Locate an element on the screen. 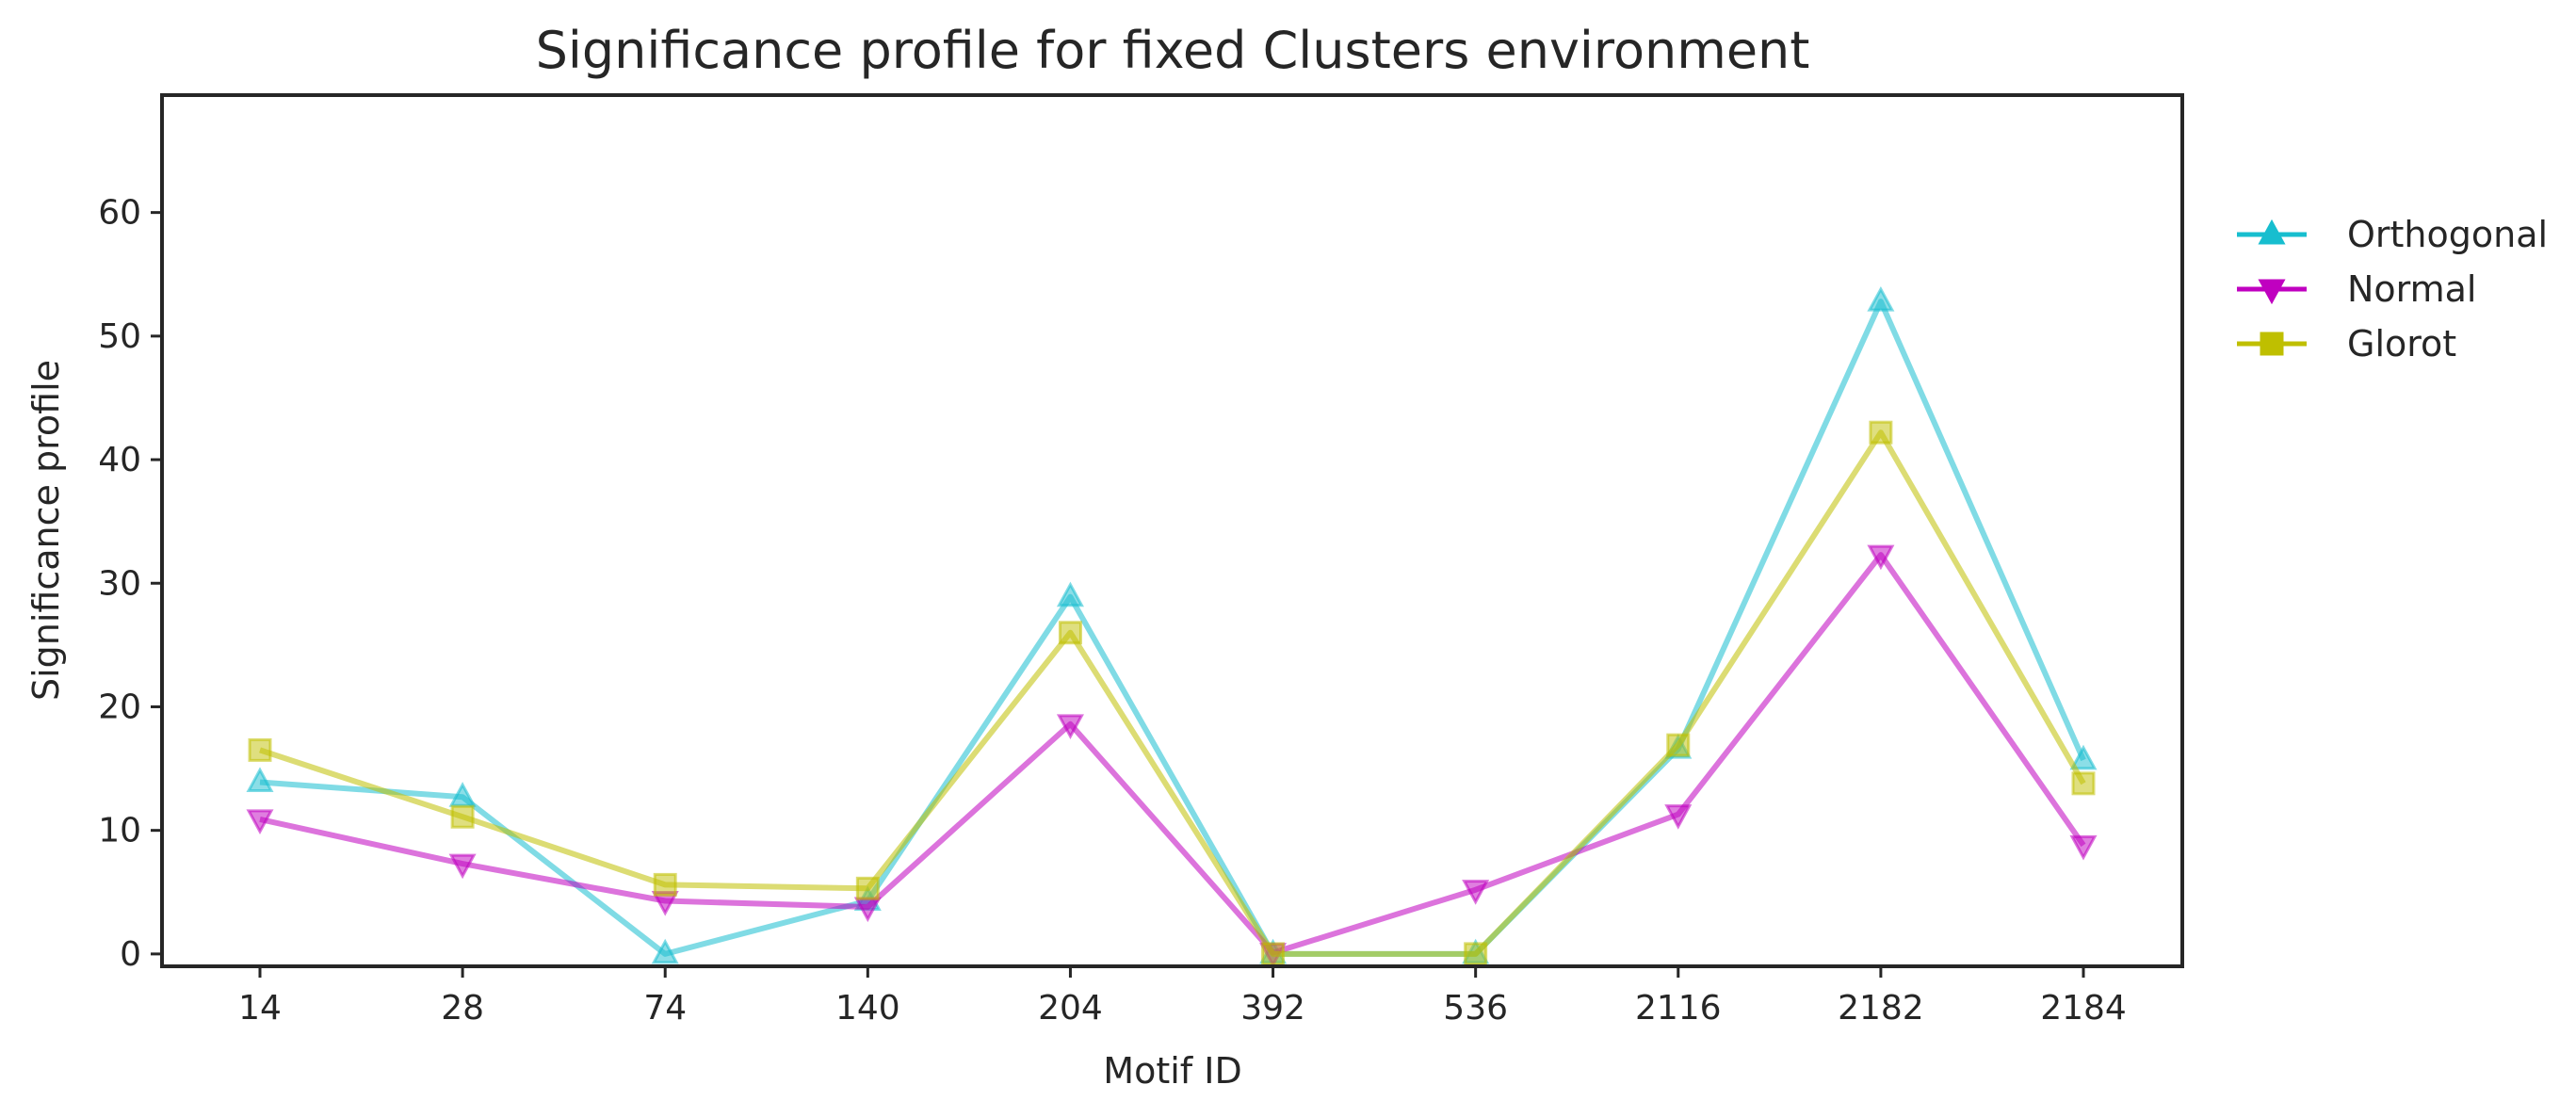  y-axis-ticks: 0 10 20 30 40 50 60 is located at coordinates (130, 584).